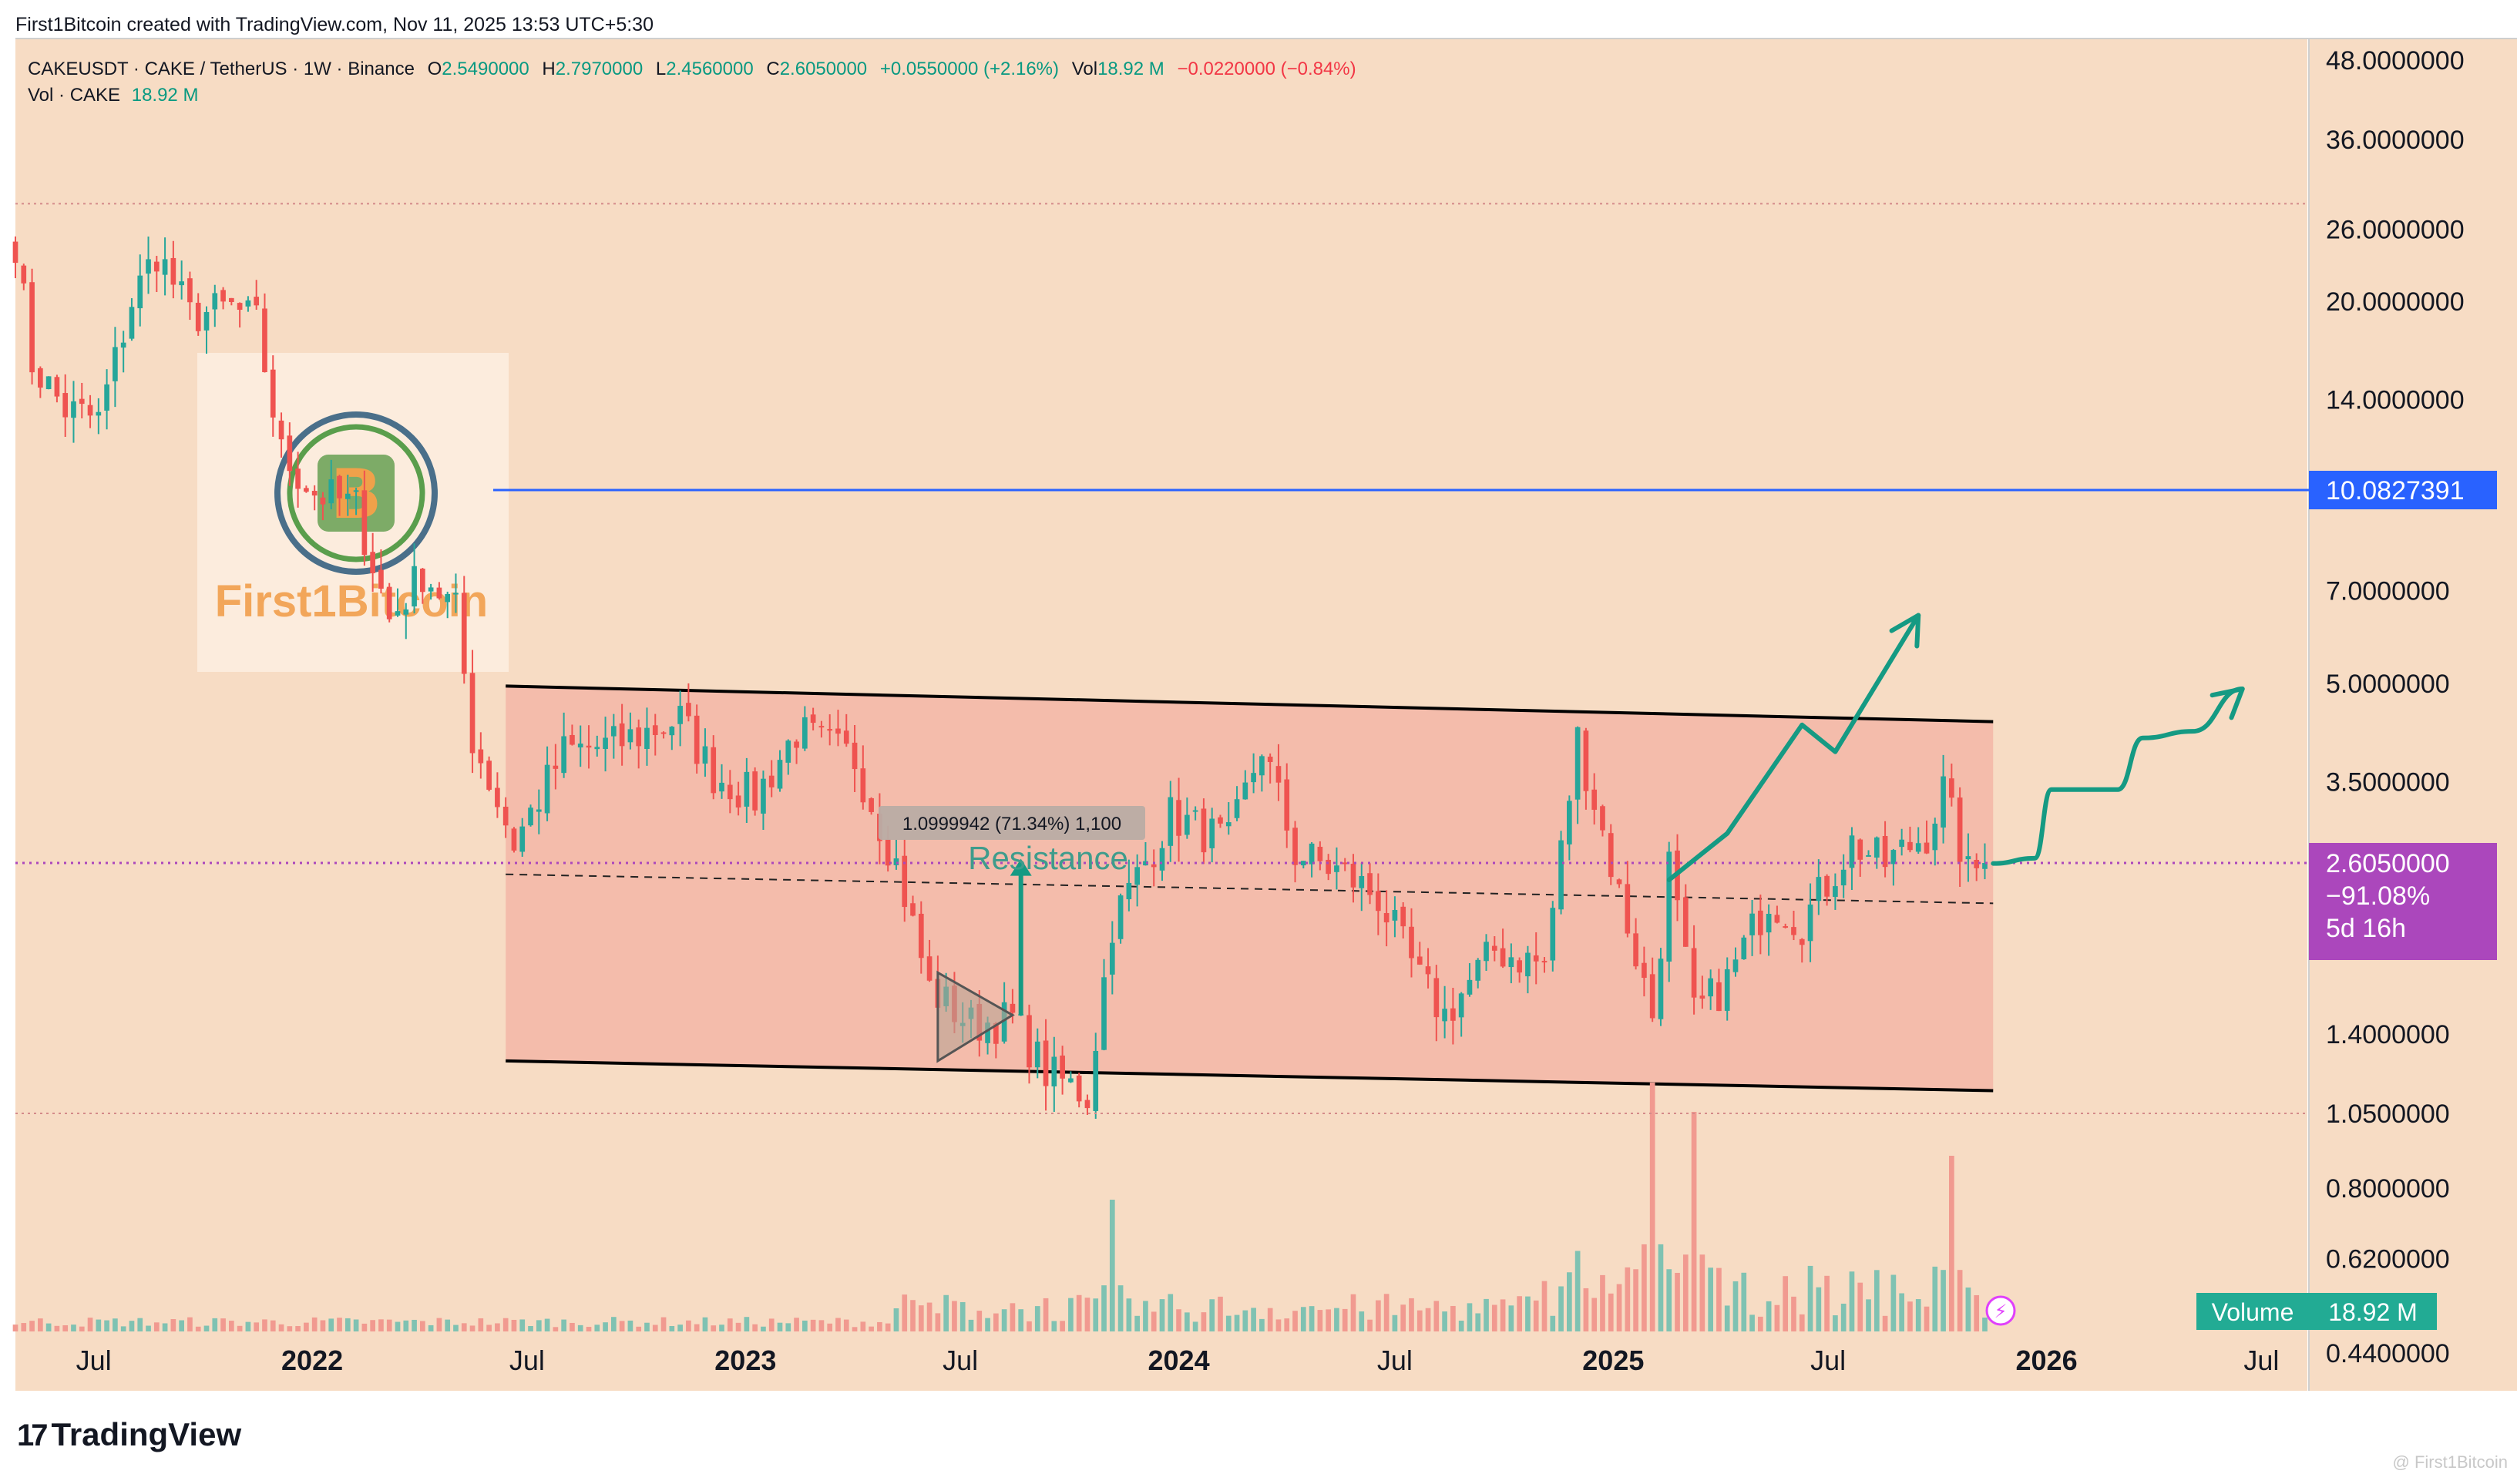  Describe the element at coordinates (2252, 1311) in the screenshot. I see `volume-name-tag` at that location.